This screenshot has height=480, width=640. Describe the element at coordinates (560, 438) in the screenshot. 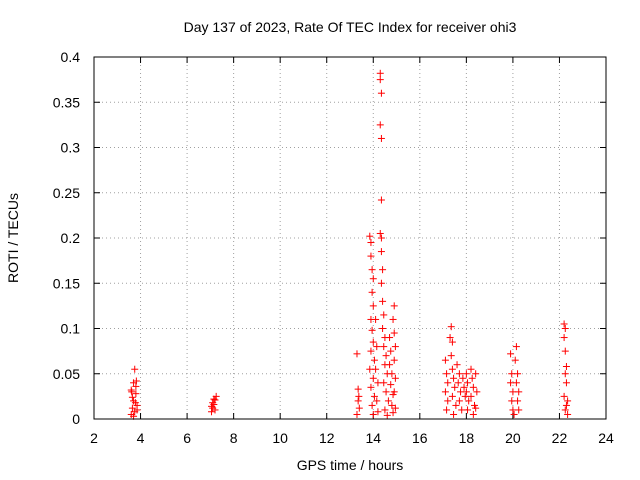

I see `x-tick-label: 22` at that location.